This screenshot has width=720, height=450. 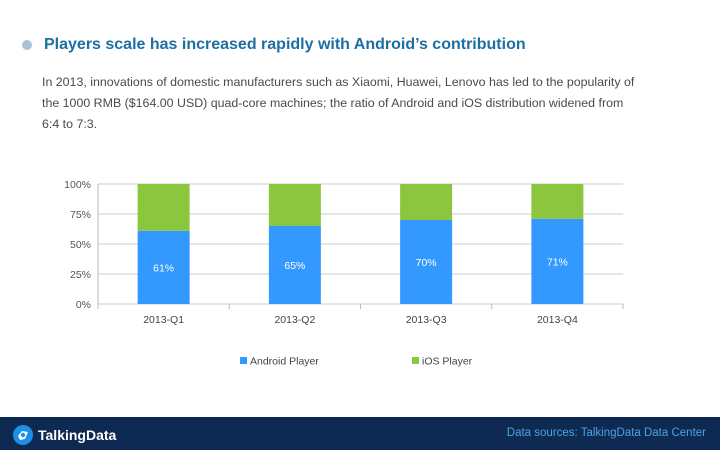 I want to click on data-source: Data sources: TalkingData Data Center, so click(x=606, y=433).